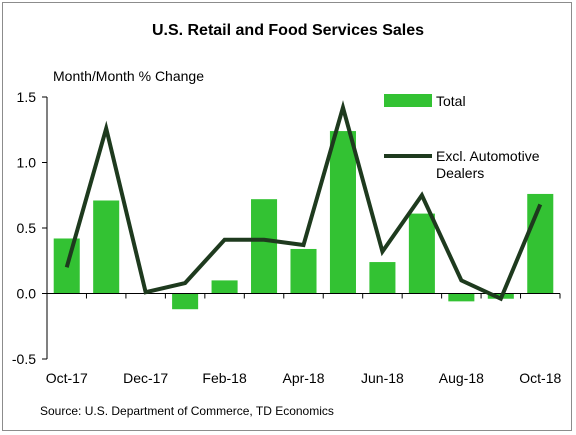  What do you see at coordinates (27, 228) in the screenshot?
I see `y-tick-label: 0.5` at bounding box center [27, 228].